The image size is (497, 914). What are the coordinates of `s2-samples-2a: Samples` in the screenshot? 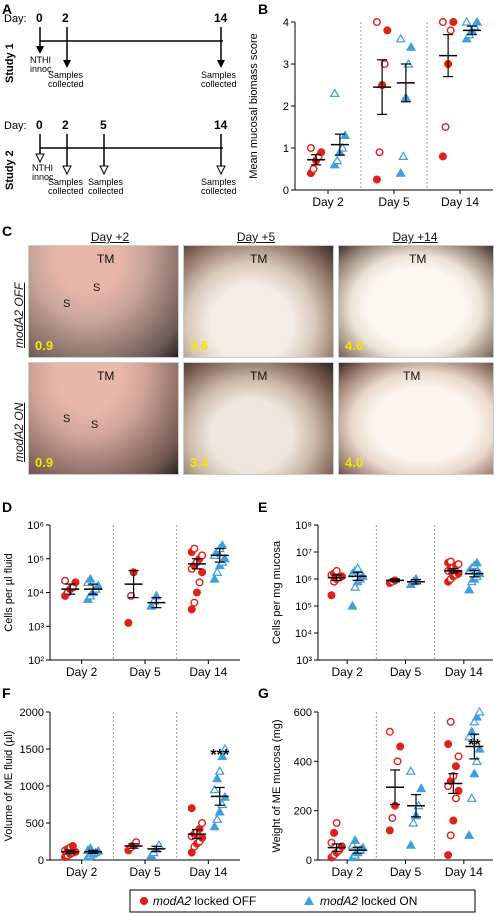 It's located at (66, 182).